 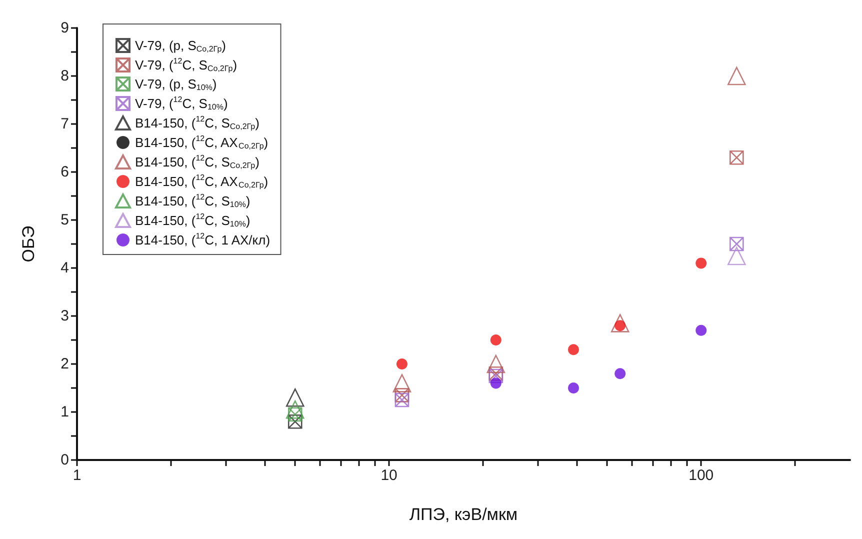 I want to click on y-tick-label: 0, so click(x=64, y=460).